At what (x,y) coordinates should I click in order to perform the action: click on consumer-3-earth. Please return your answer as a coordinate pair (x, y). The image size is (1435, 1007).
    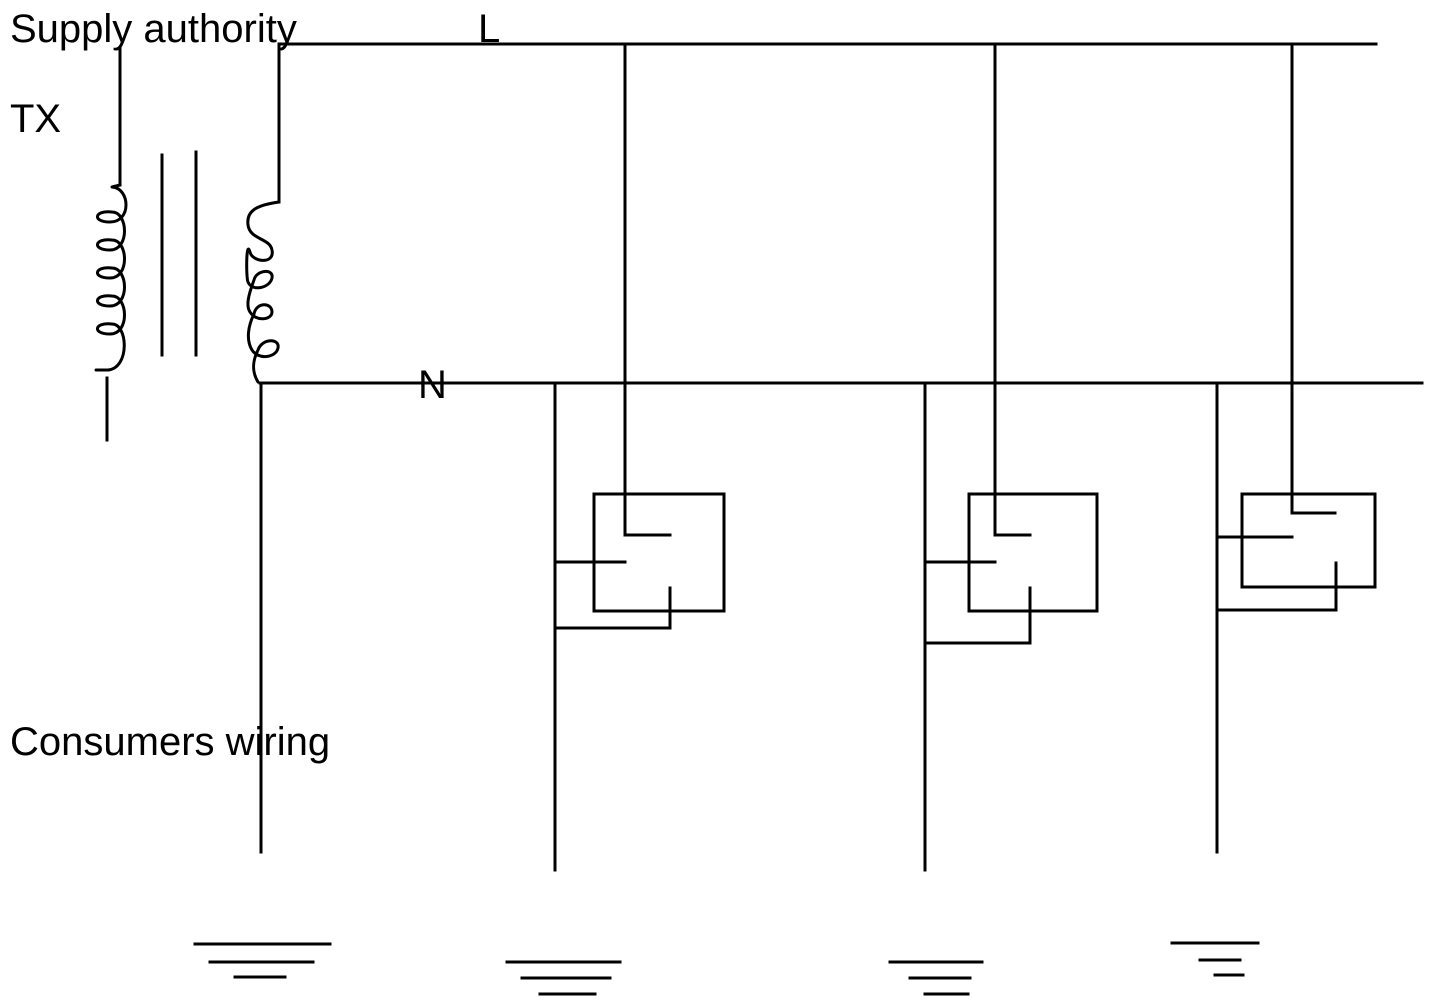
    Looking at the image, I should click on (1215, 959).